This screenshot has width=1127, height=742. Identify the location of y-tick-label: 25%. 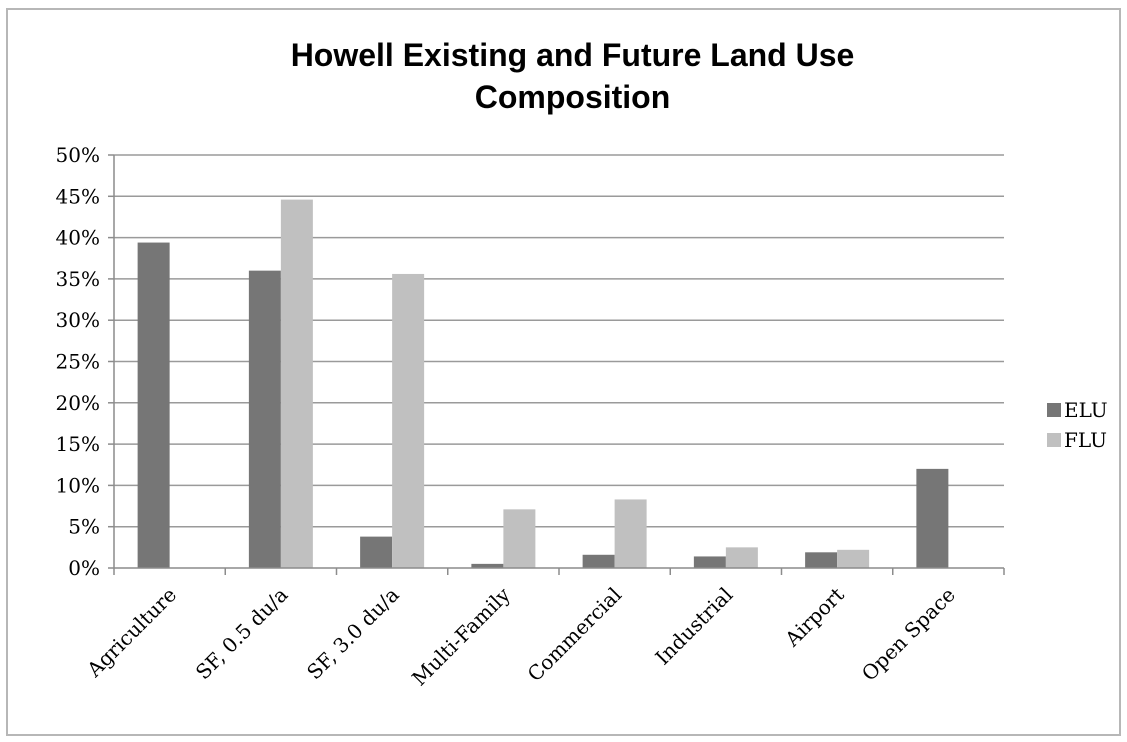
(78, 362).